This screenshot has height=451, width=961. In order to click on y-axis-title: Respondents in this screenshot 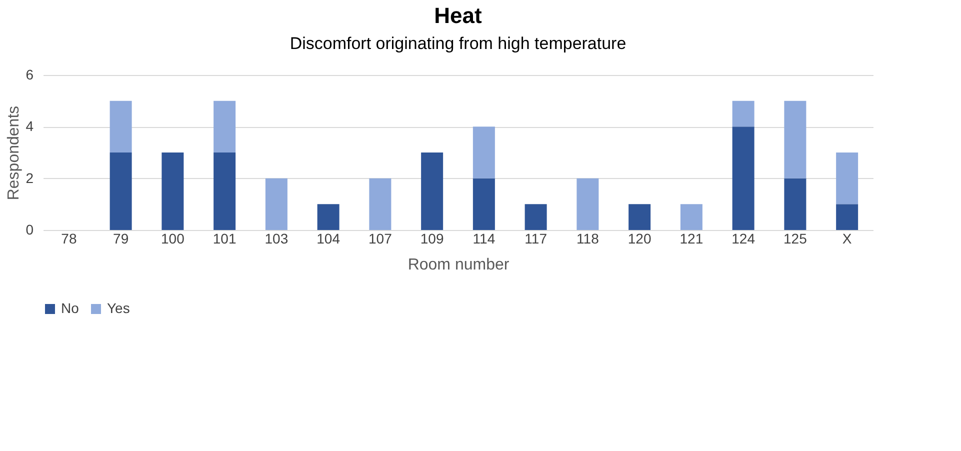, I will do `click(14, 153)`.